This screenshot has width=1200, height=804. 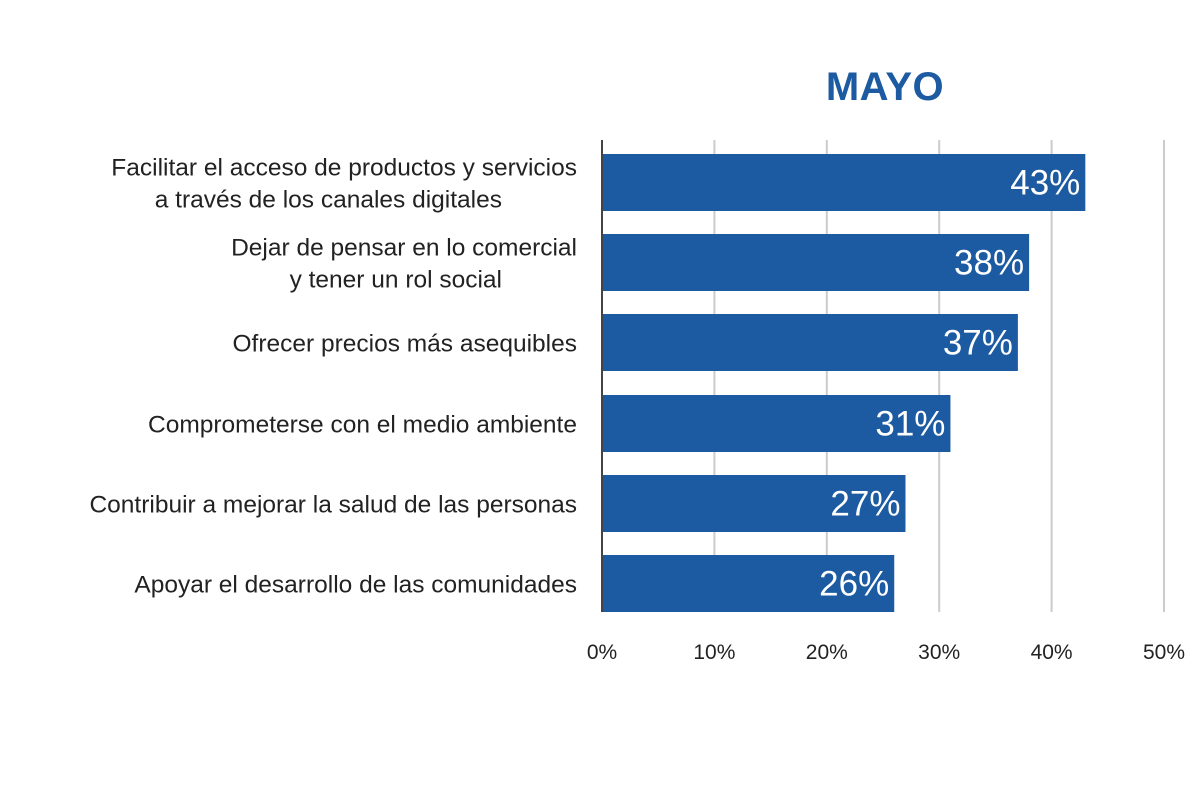 What do you see at coordinates (404, 248) in the screenshot?
I see `category-label-1-0: Dejar de pensar en lo comercial` at bounding box center [404, 248].